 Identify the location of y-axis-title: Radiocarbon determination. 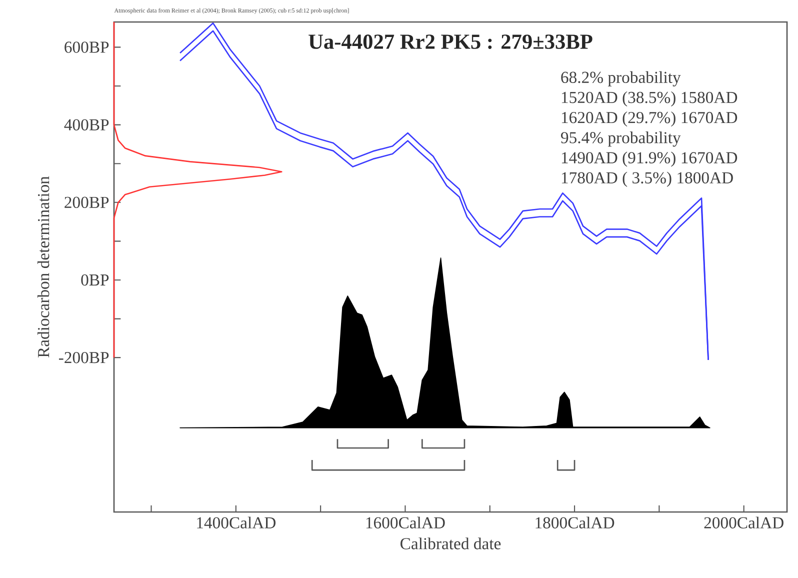
(43, 267).